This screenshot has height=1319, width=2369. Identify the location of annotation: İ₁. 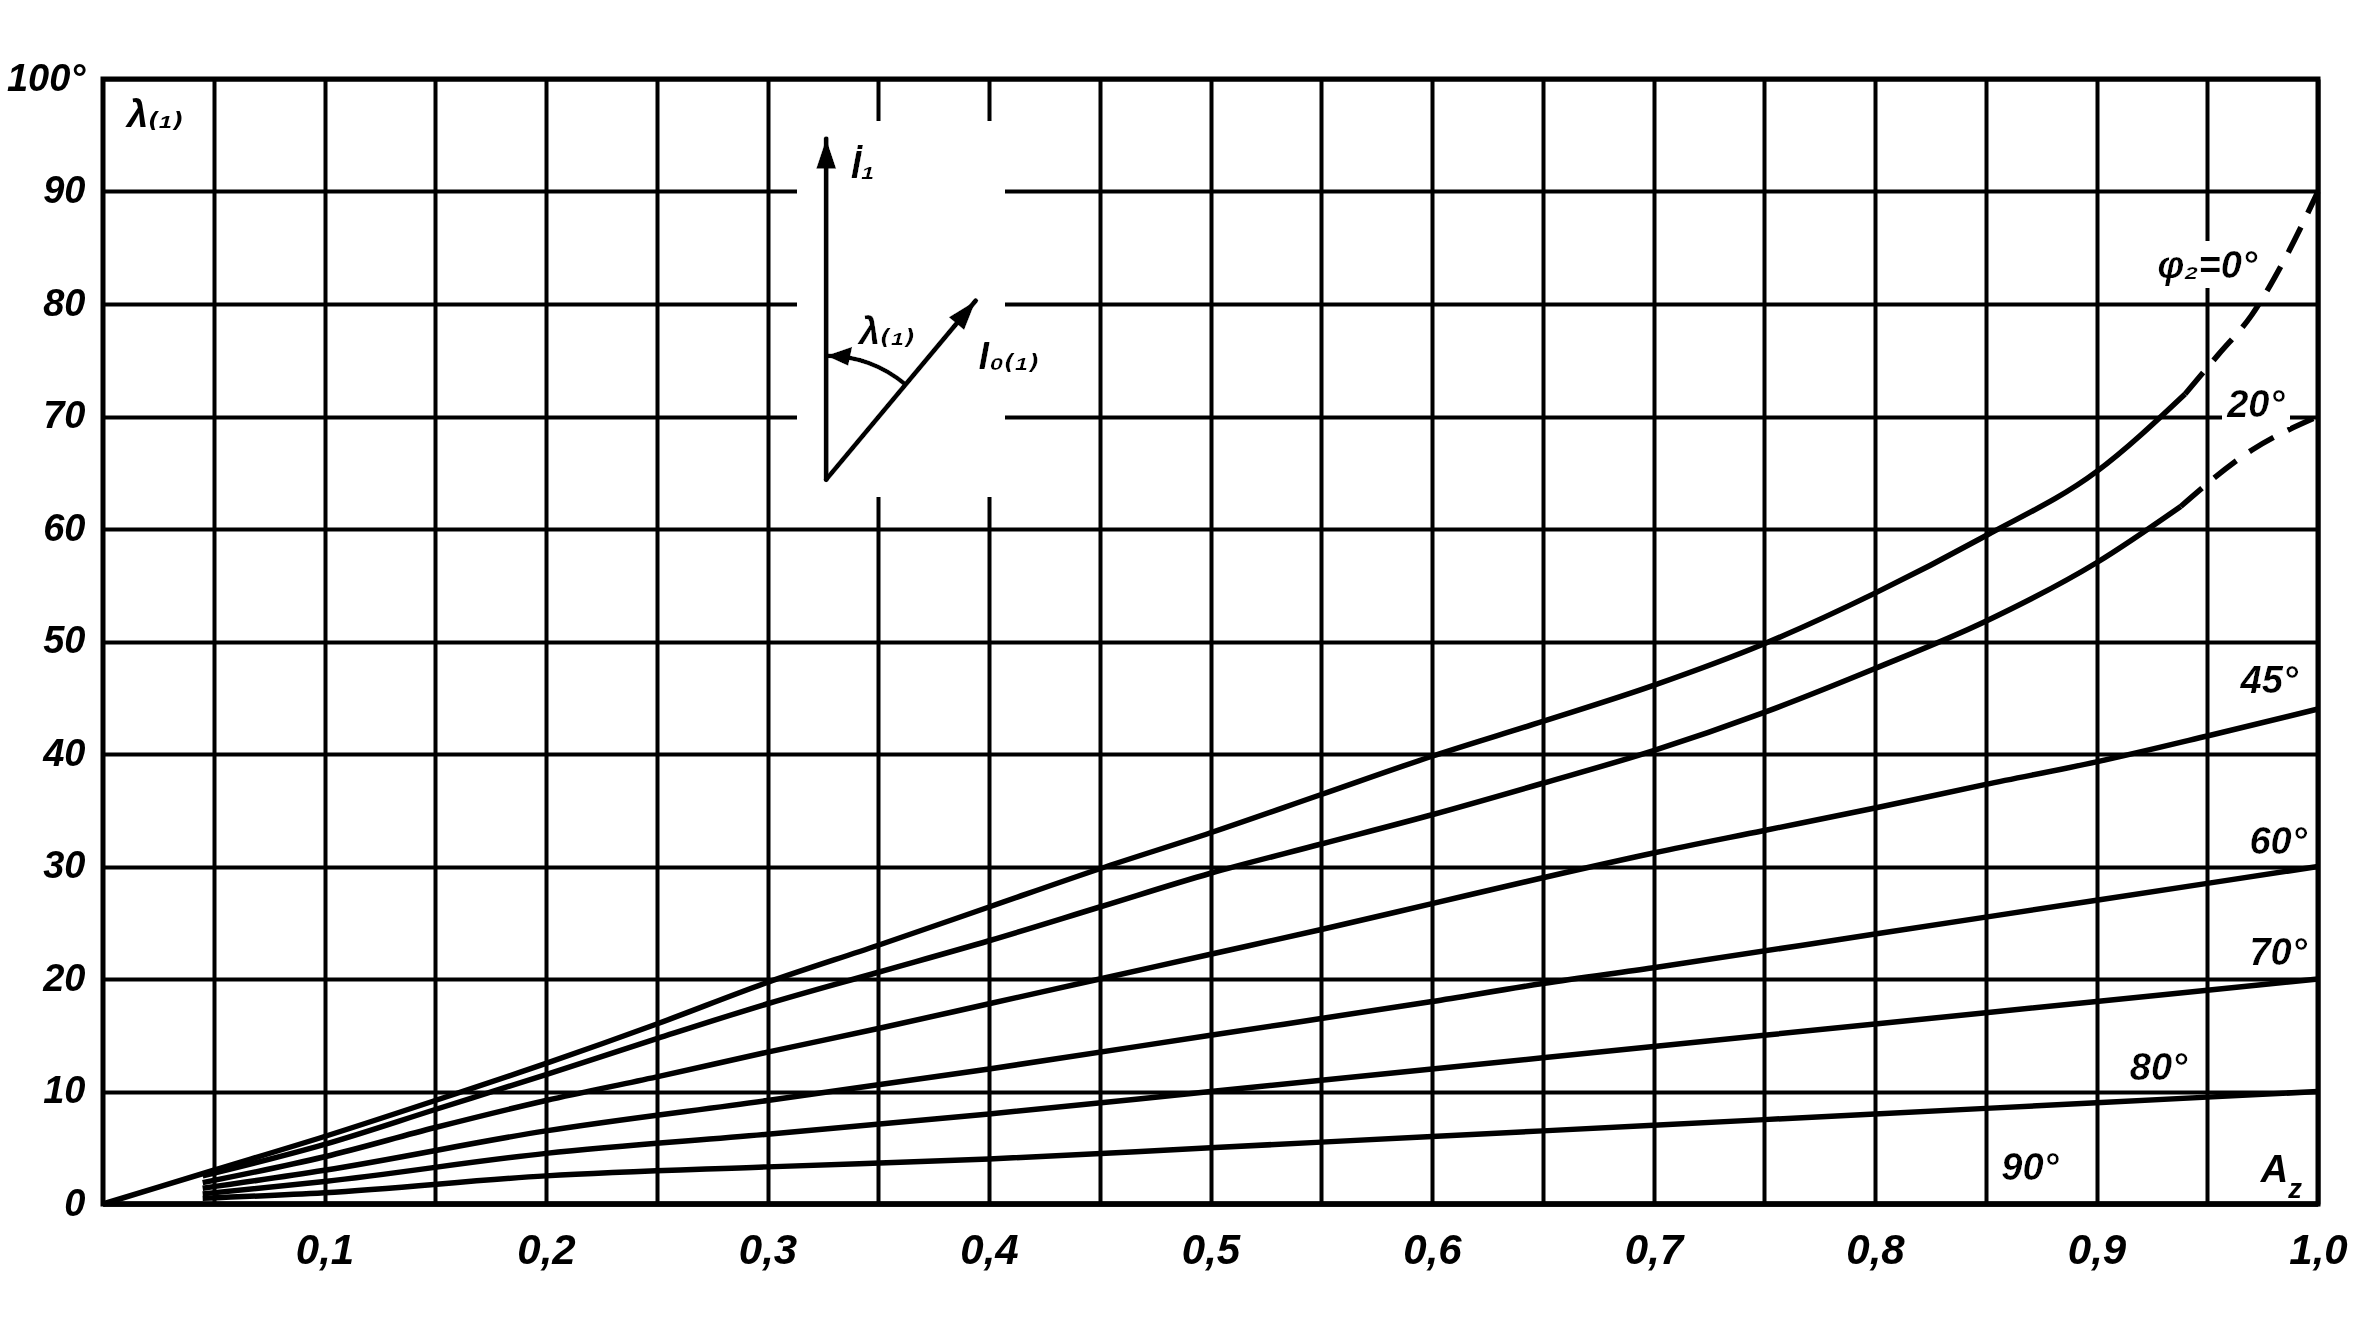
(862, 164).